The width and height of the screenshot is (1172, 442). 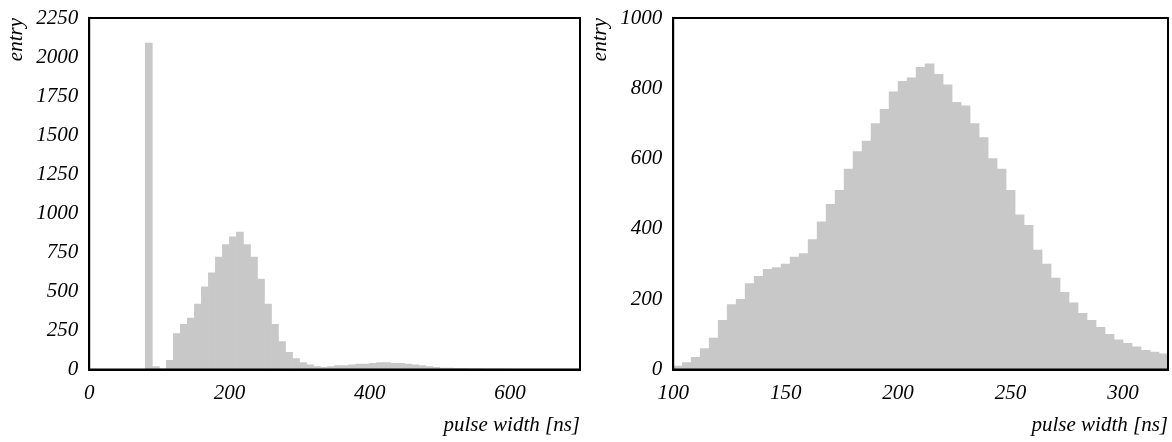 I want to click on y-tick-label: 2250, so click(x=57, y=16).